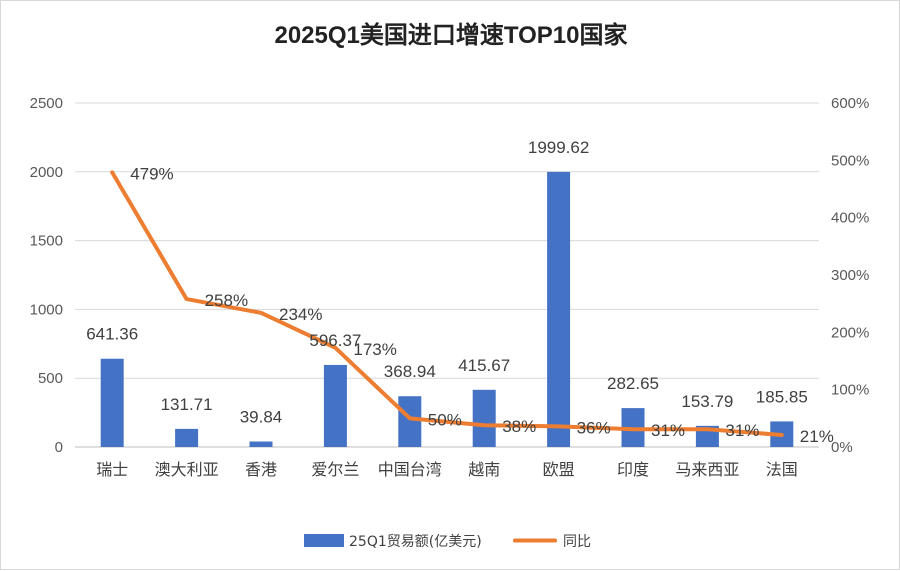 The height and width of the screenshot is (571, 900). What do you see at coordinates (112, 469) in the screenshot?
I see `category-label: 瑞士` at bounding box center [112, 469].